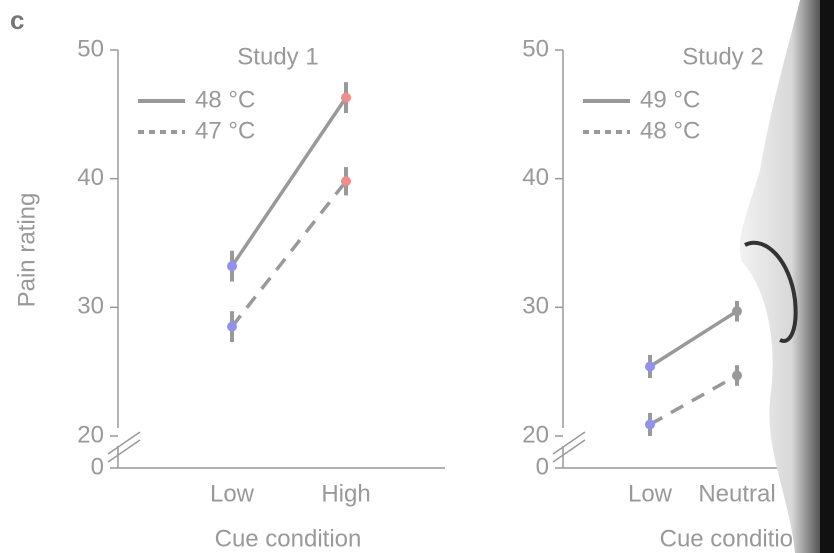  I want to click on chart-title: Study 2, so click(722, 56).